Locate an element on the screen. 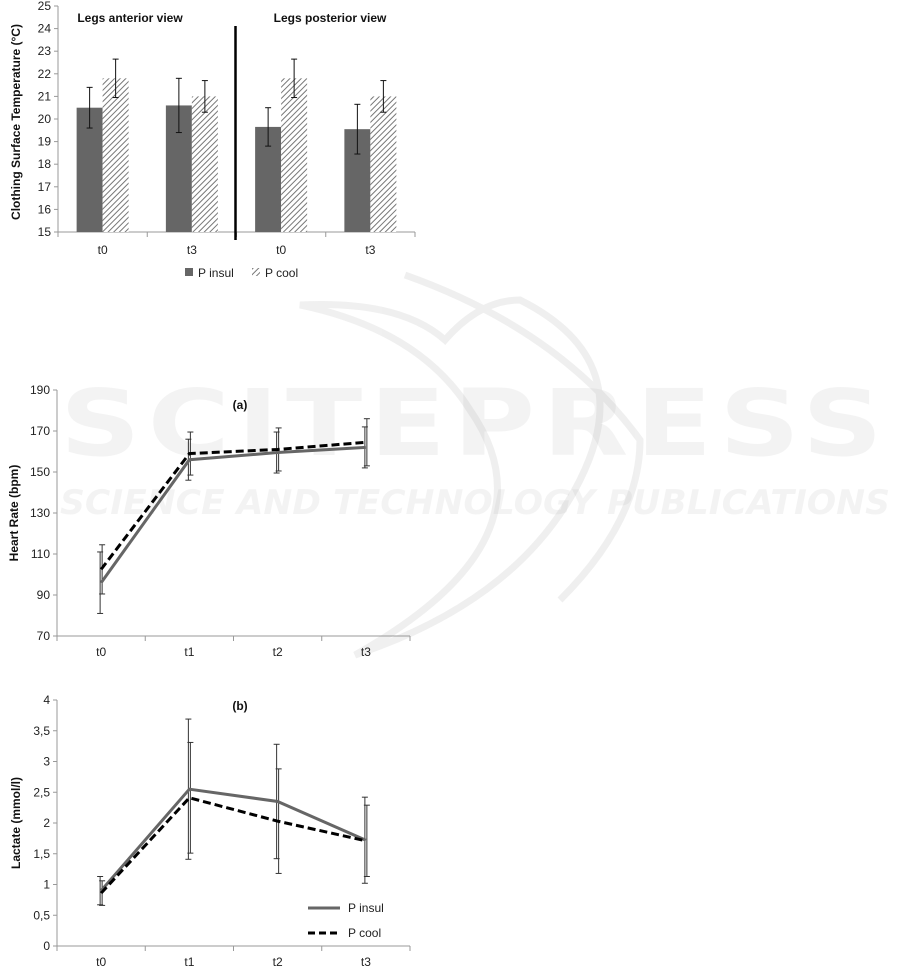 The height and width of the screenshot is (975, 901). y-tick-label: 70 is located at coordinates (44, 636).